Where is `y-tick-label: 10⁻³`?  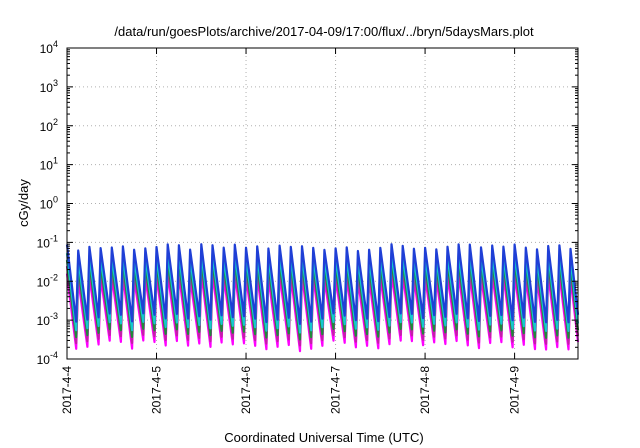
y-tick-label: 10⁻³ is located at coordinates (47, 319).